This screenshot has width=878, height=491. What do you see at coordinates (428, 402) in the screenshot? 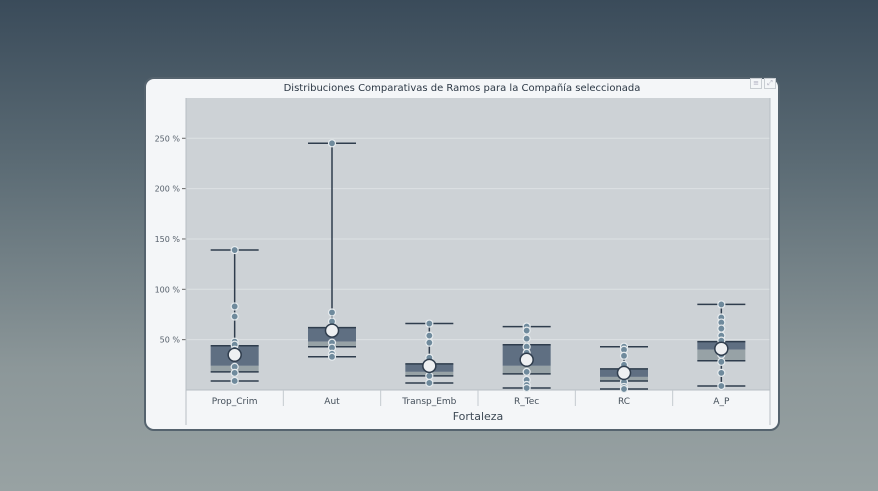
I see `x-tick-label: Transp_Emb` at bounding box center [428, 402].